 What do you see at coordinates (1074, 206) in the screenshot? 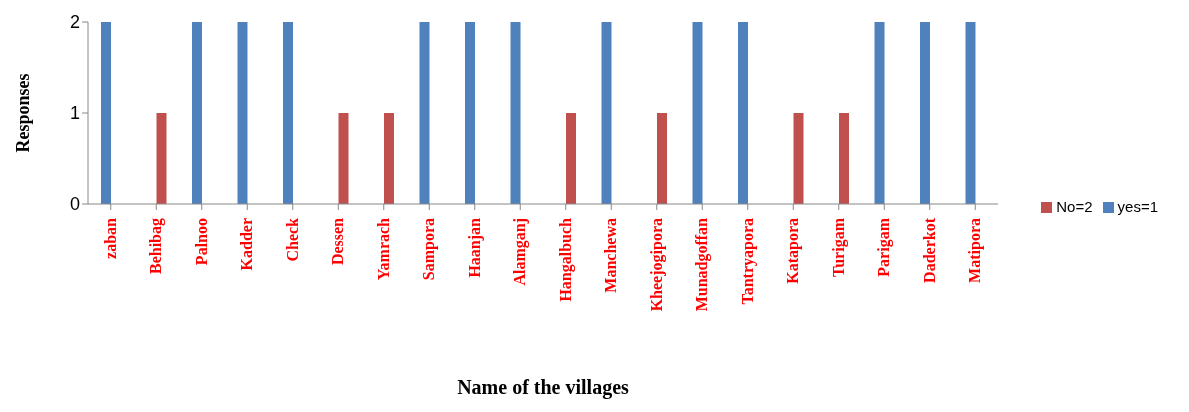
I see `legend-label: No=2` at bounding box center [1074, 206].